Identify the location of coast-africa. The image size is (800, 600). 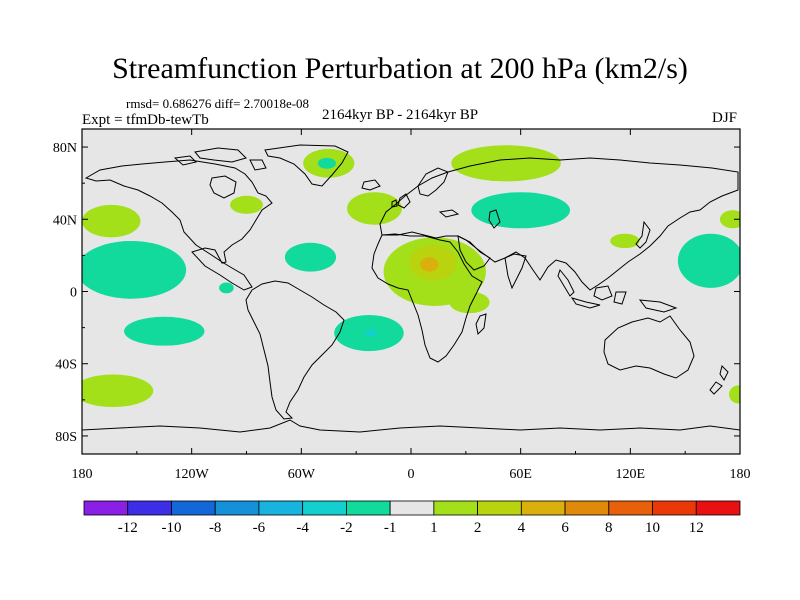
(427, 298).